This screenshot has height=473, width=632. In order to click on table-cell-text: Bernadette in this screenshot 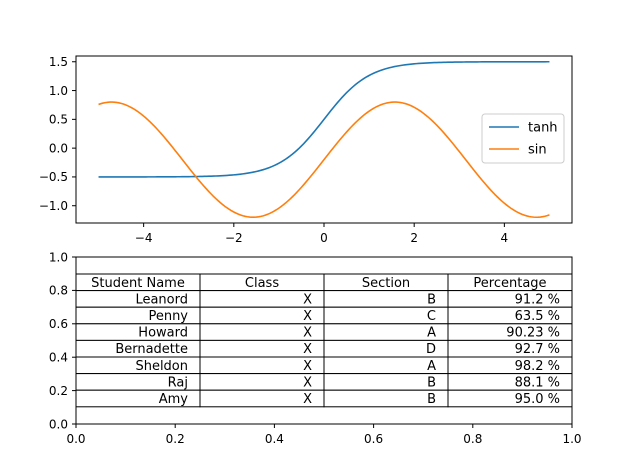, I will do `click(151, 349)`.